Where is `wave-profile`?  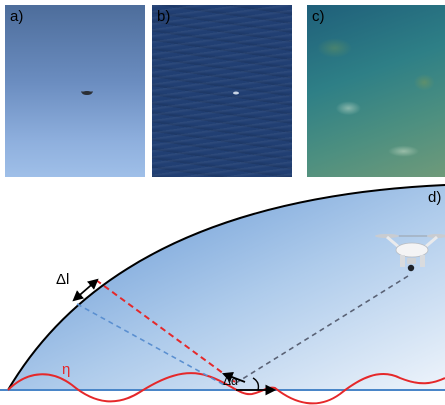
wave-profile is located at coordinates (226, 388).